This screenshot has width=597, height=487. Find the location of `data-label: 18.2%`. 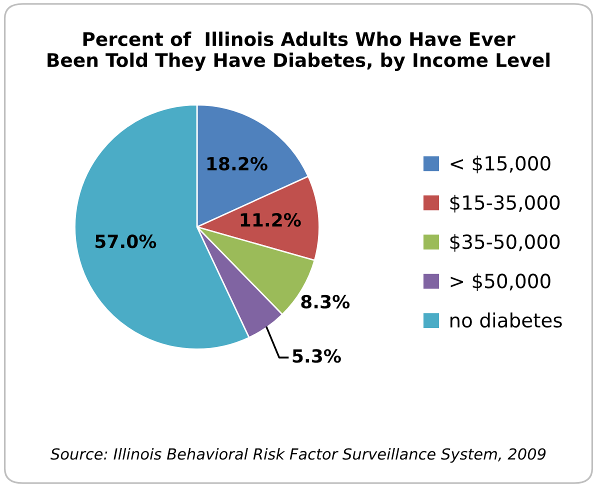

data-label: 18.2% is located at coordinates (237, 163).